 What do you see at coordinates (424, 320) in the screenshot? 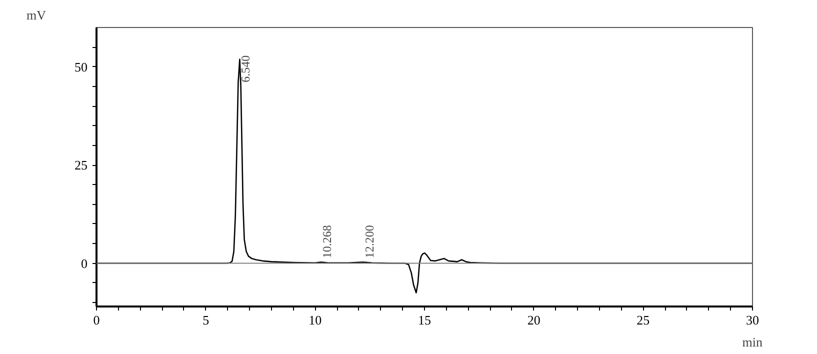
I see `x-tick-label: 15` at bounding box center [424, 320].